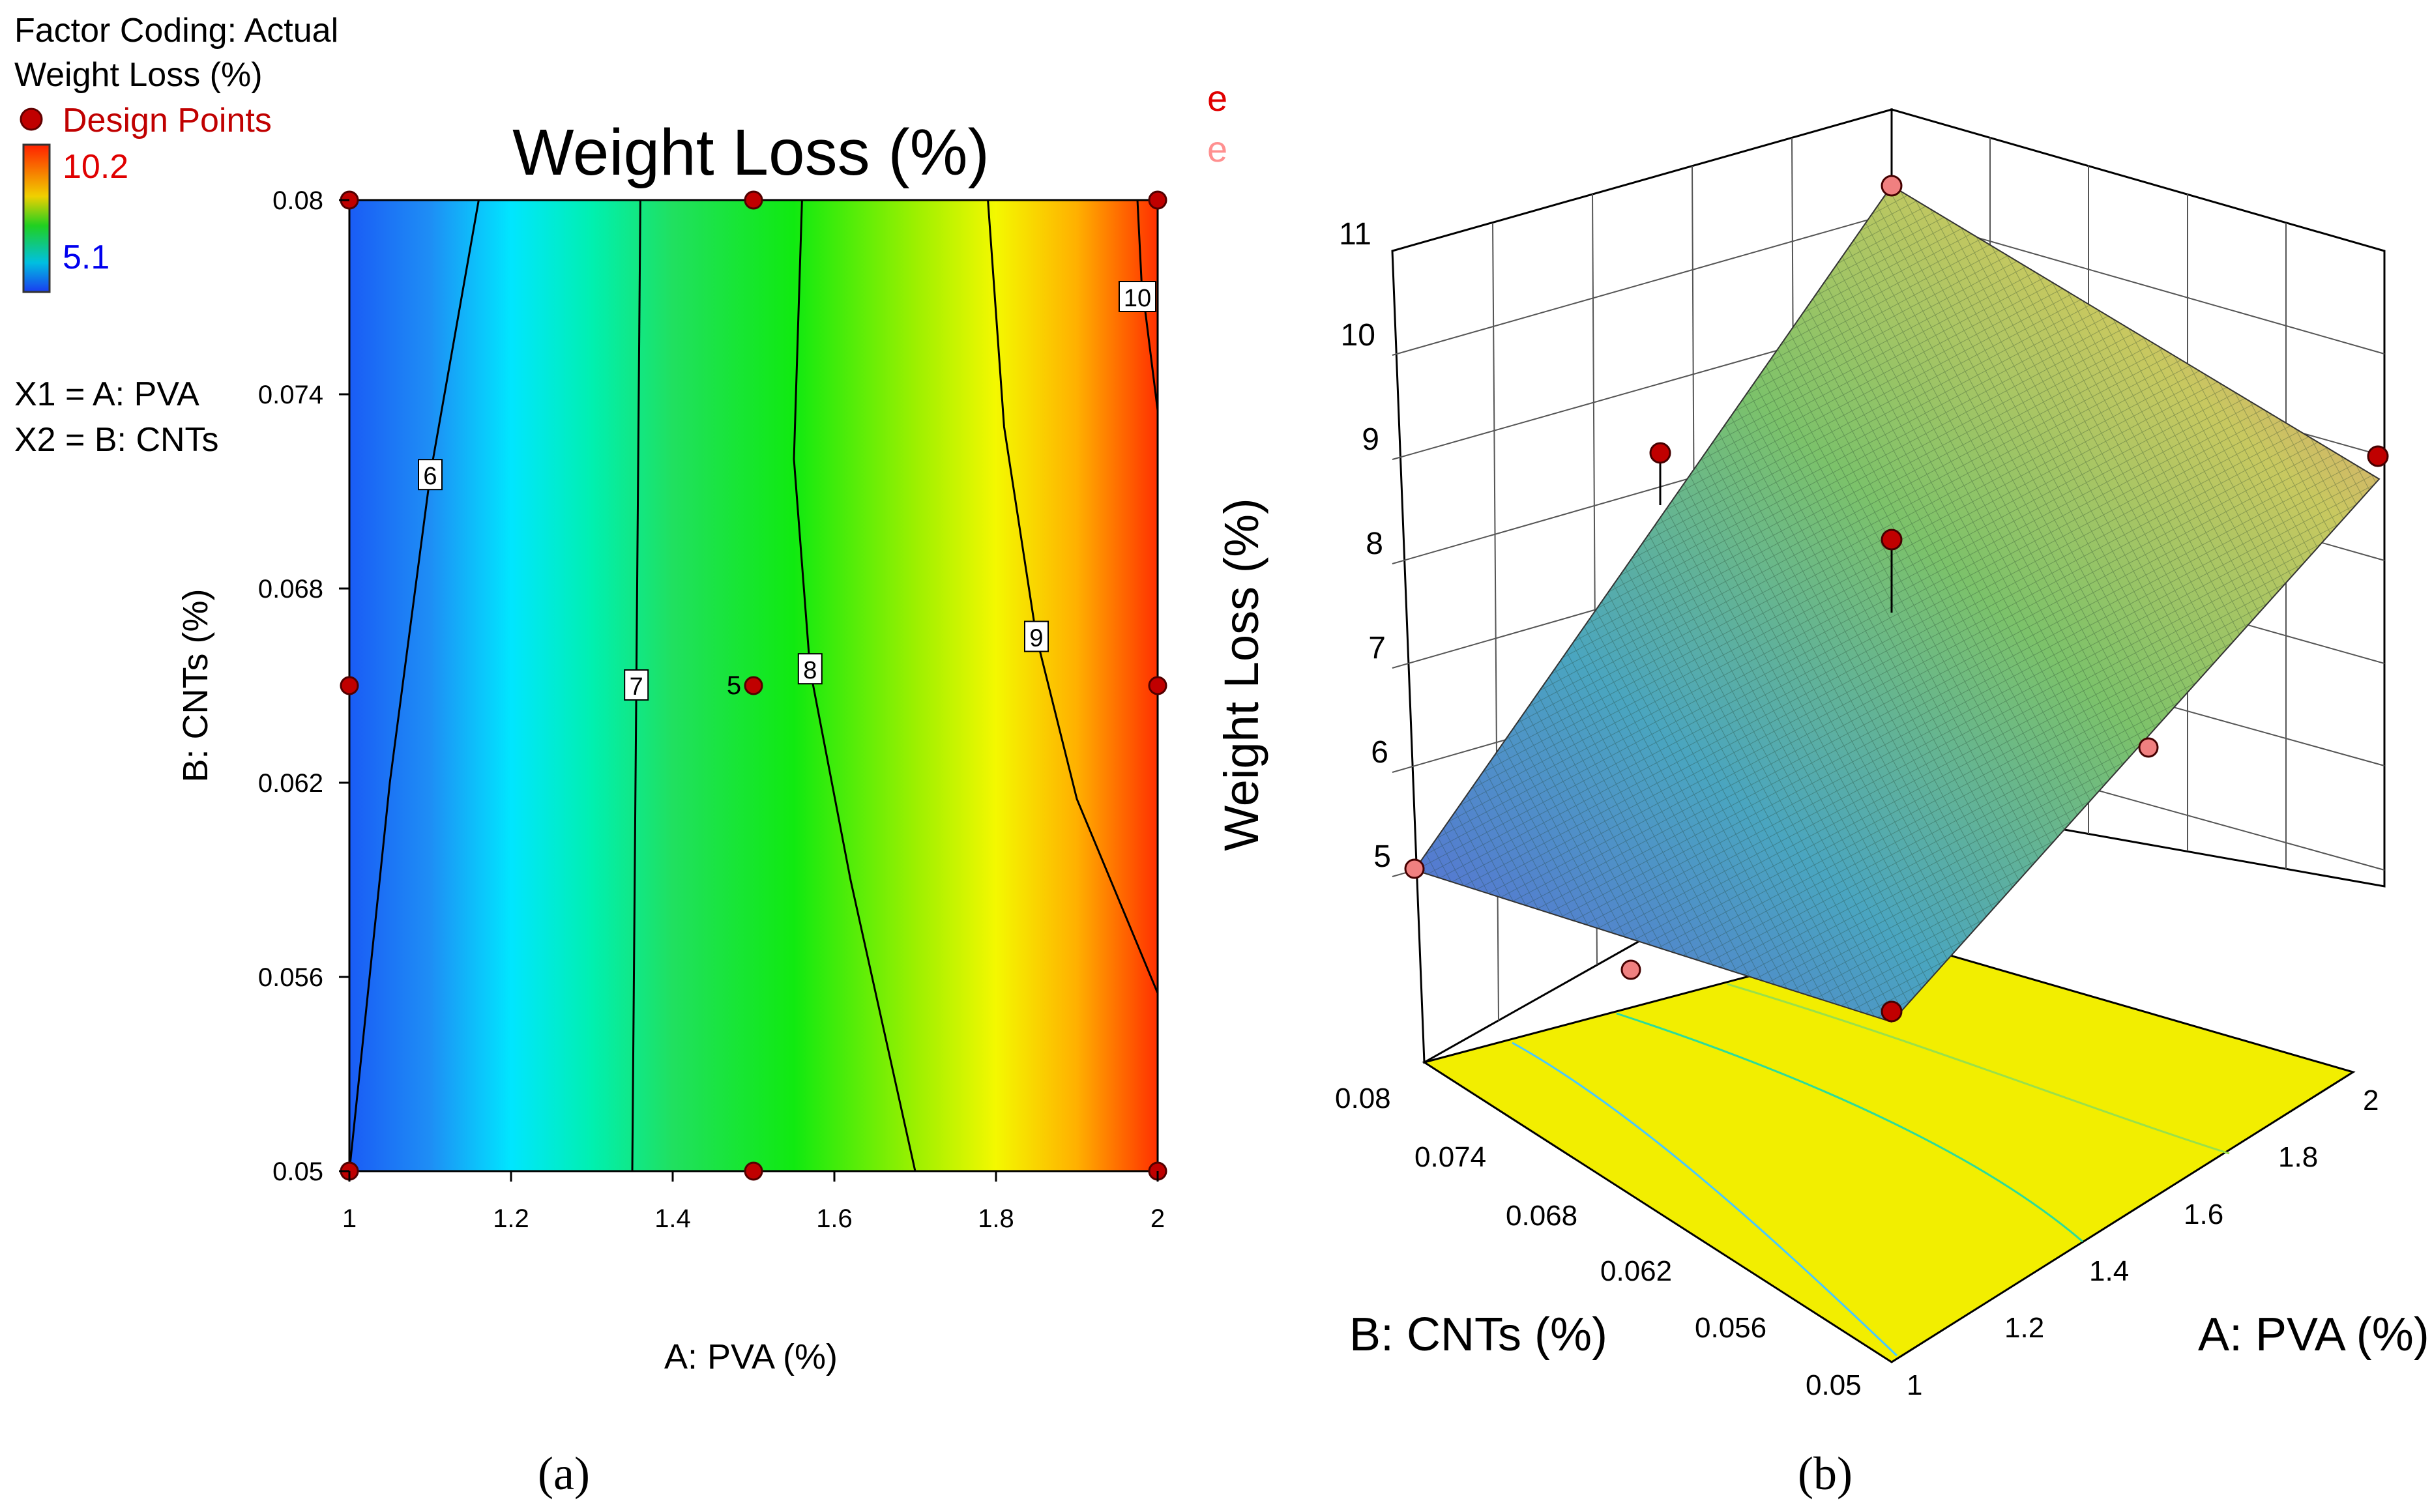  I want to click on contour-label-8: 8, so click(810, 670).